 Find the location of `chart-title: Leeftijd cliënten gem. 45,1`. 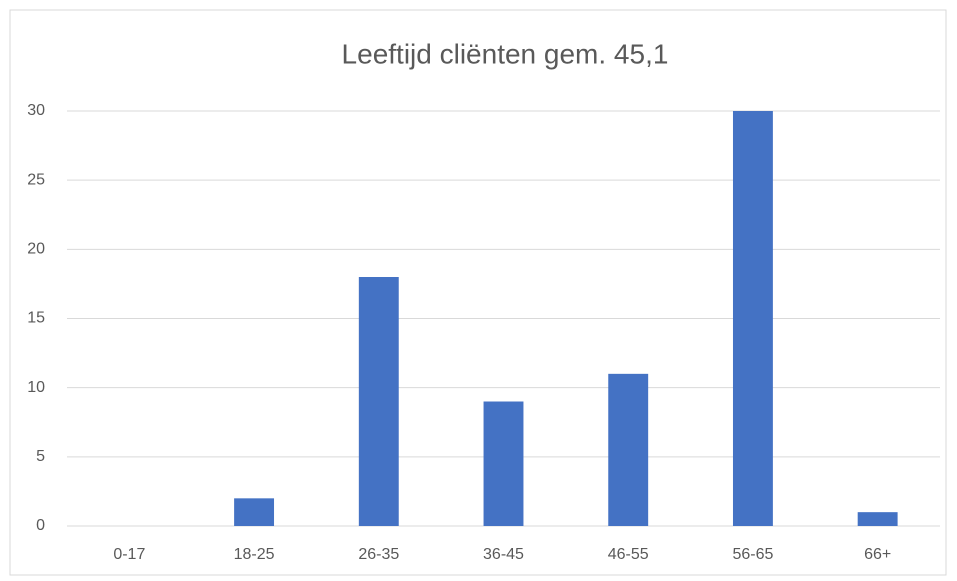

chart-title: Leeftijd cliënten gem. 45,1 is located at coordinates (505, 53).